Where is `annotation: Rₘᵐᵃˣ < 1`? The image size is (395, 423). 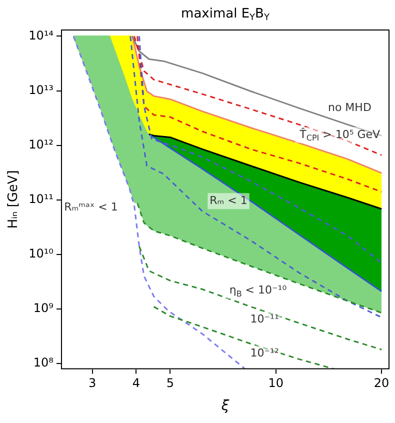
annotation: Rₘᵐᵃˣ < 1 is located at coordinates (91, 207).